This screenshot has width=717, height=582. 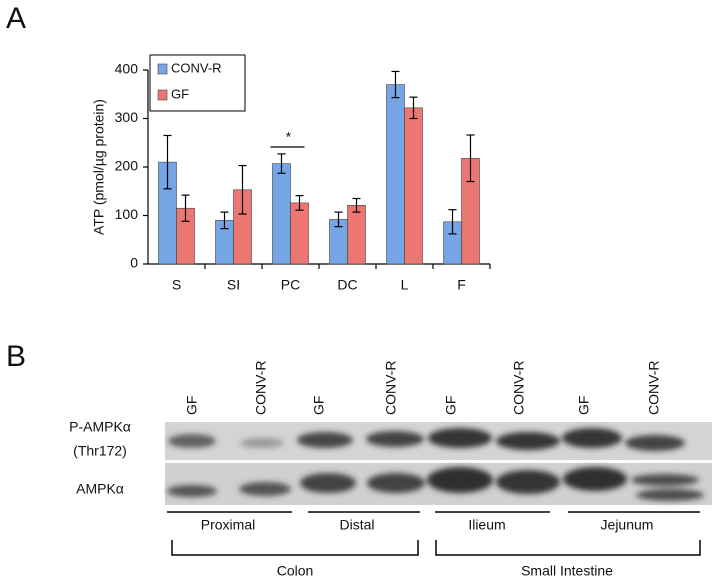 What do you see at coordinates (99, 167) in the screenshot?
I see `y-axis-label: ATP (pmol/µg protein)` at bounding box center [99, 167].